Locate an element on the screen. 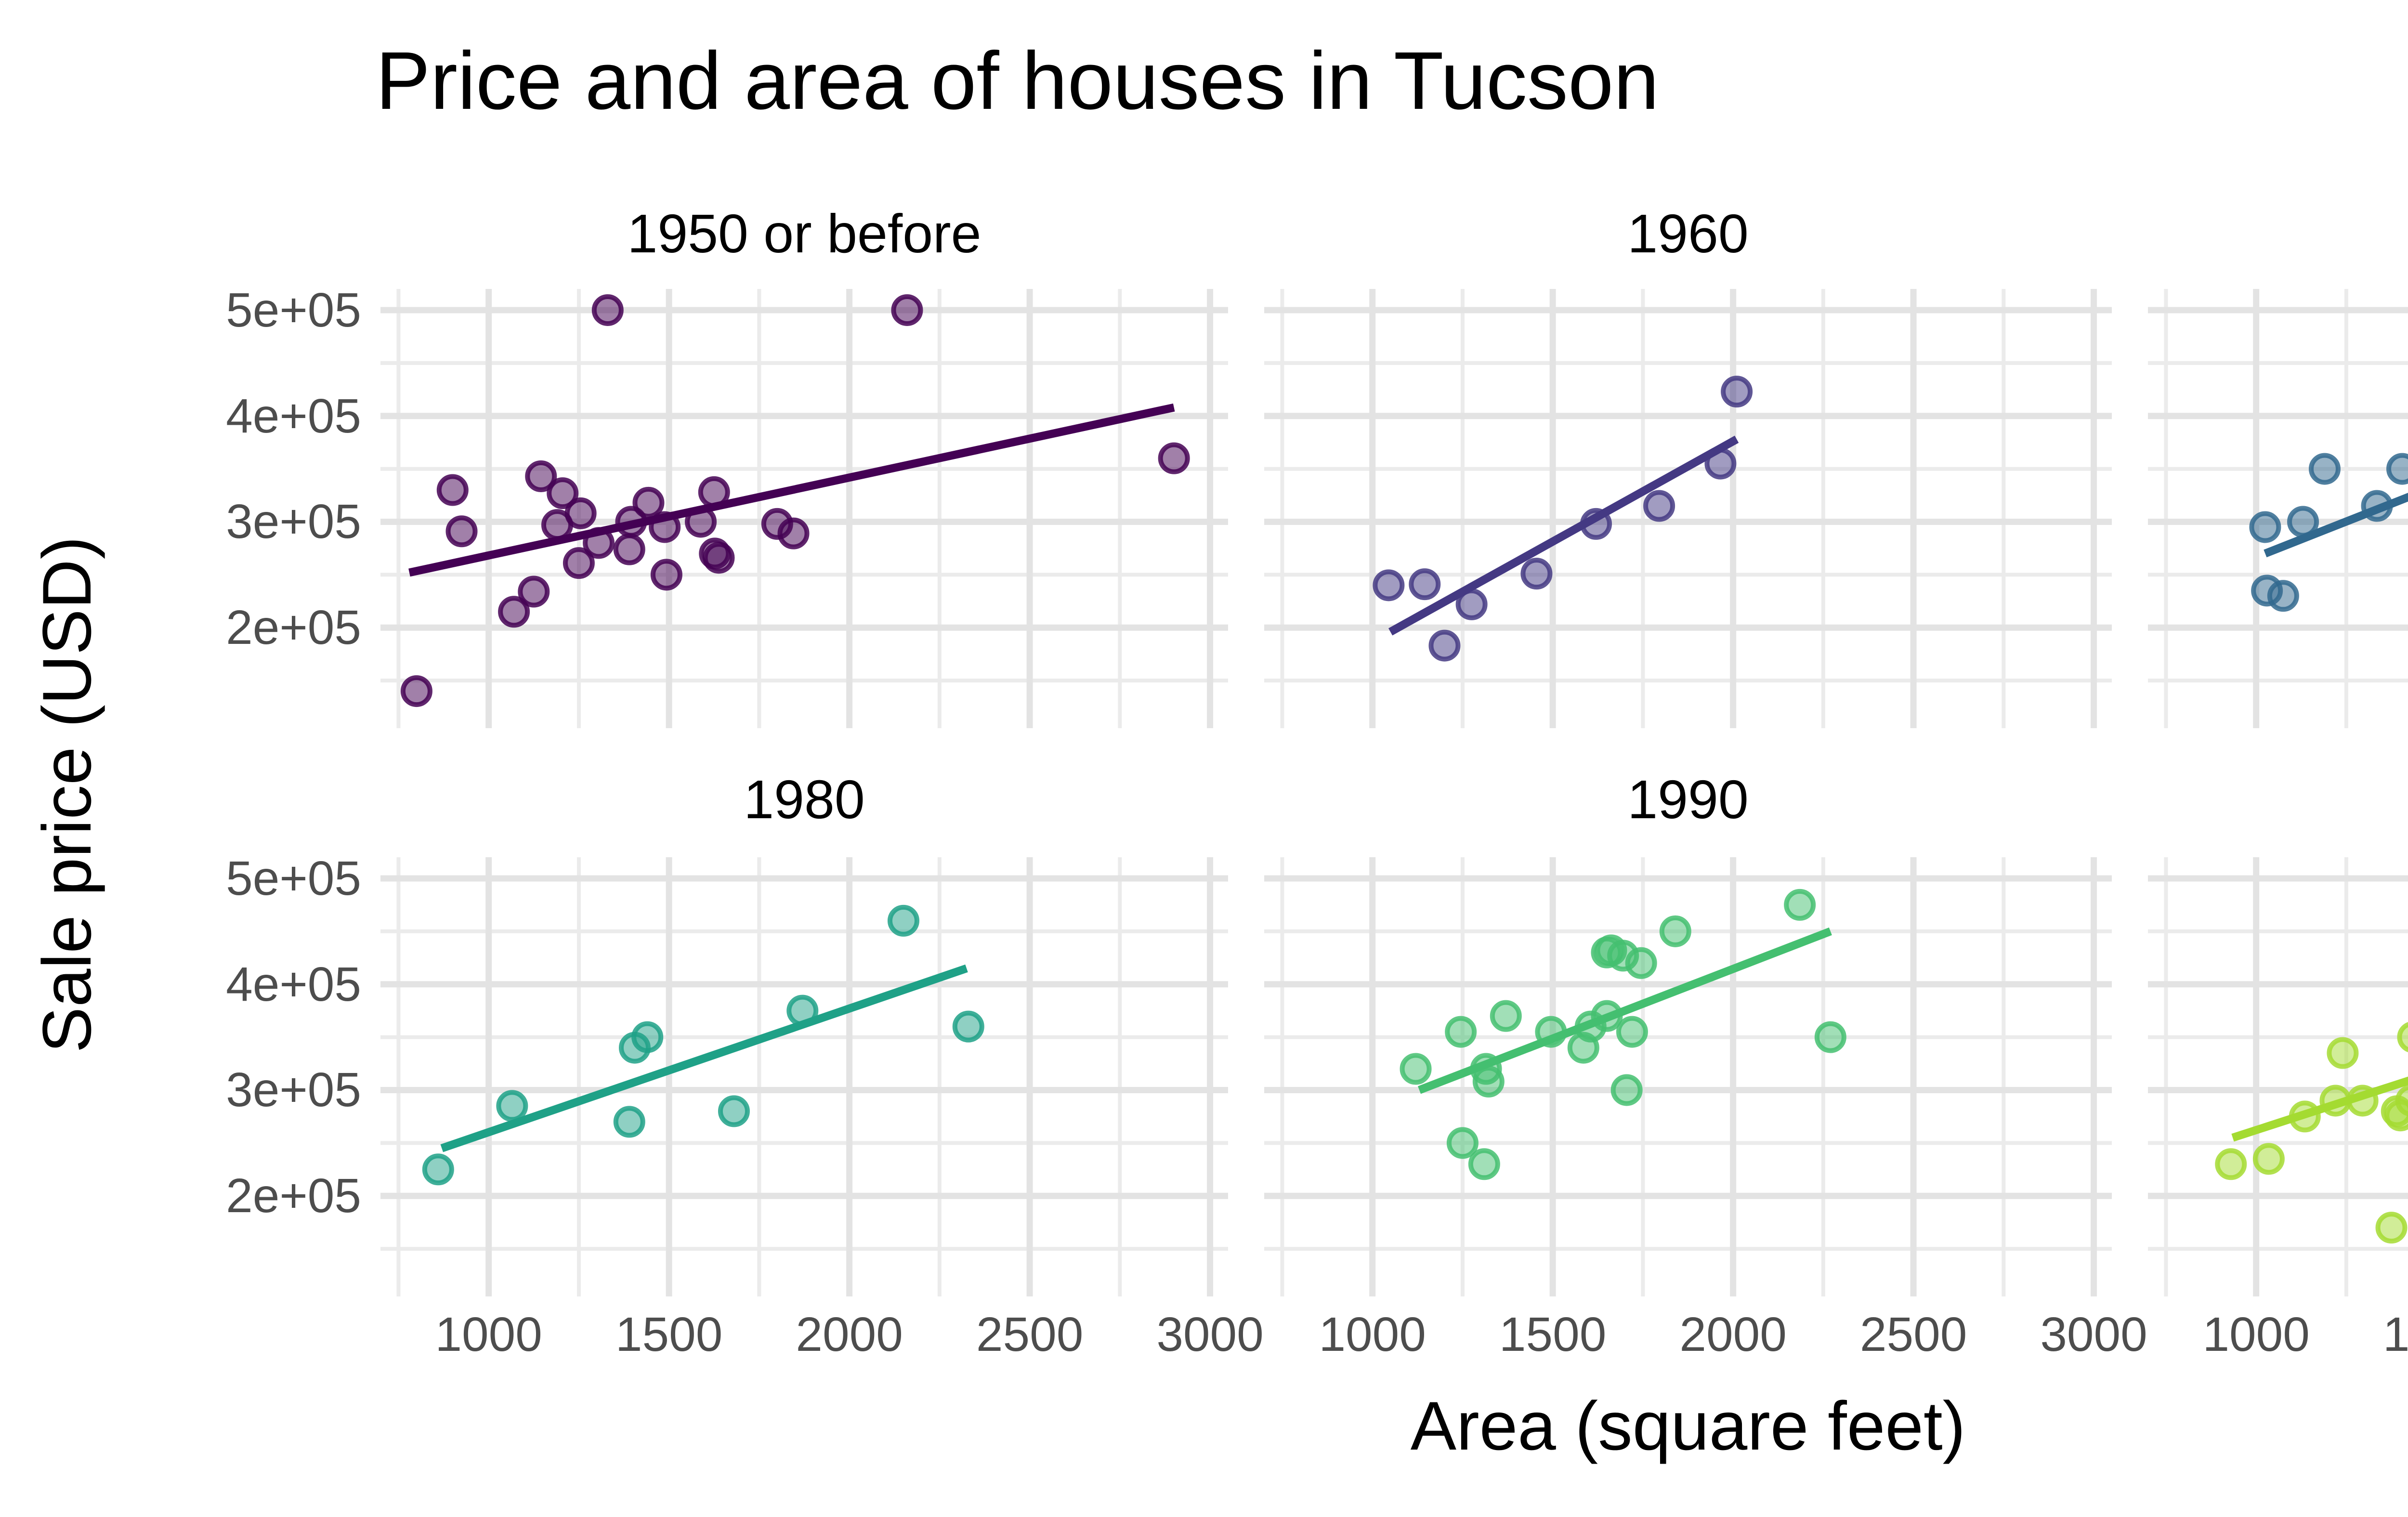 The image size is (2408, 1517). x-axis-title: Area (square feet) is located at coordinates (1688, 1426).